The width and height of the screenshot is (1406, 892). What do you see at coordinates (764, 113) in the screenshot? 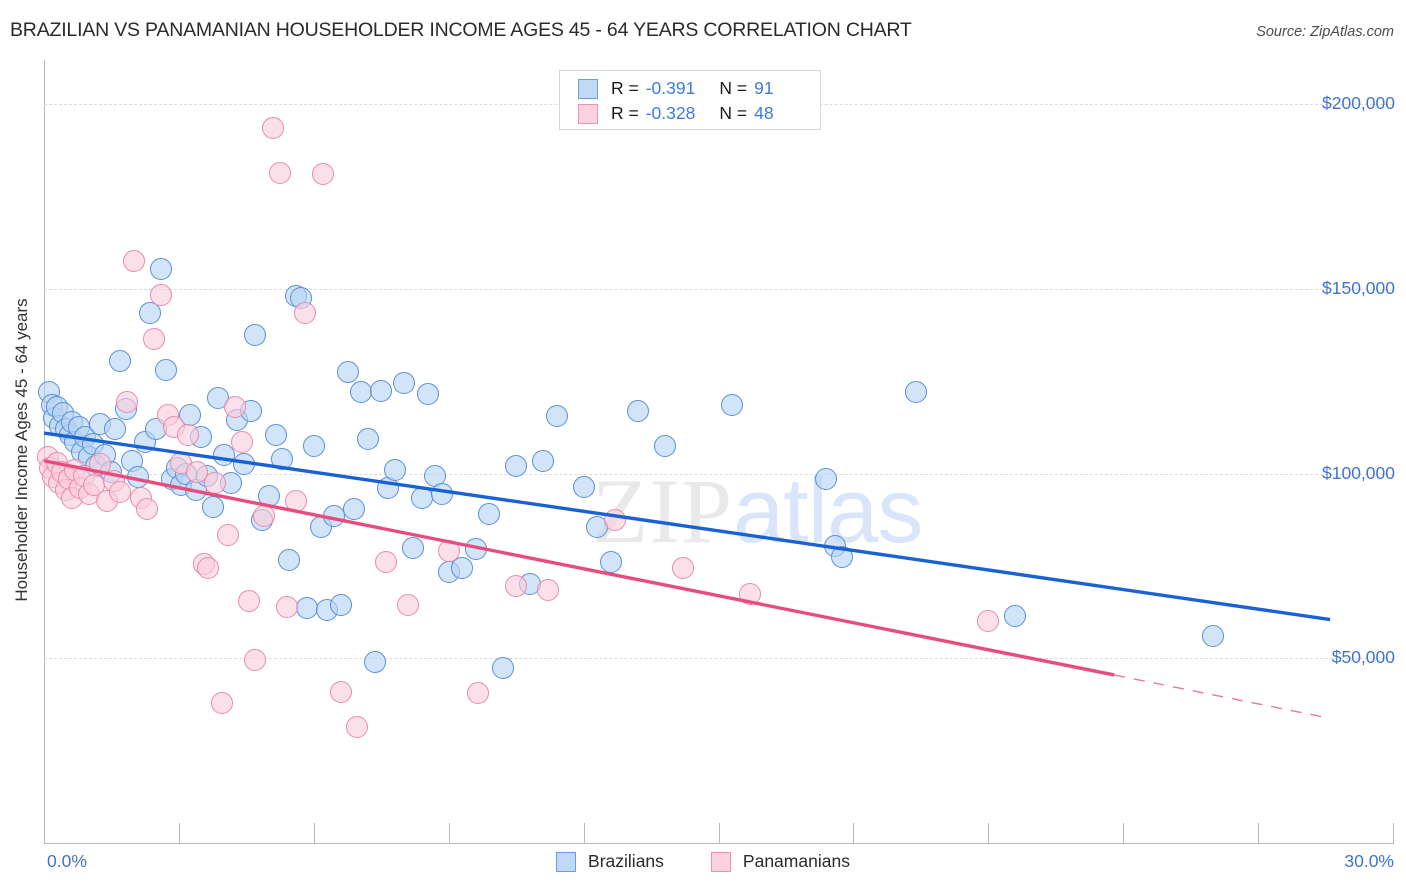
I see `n-value: 48` at bounding box center [764, 113].